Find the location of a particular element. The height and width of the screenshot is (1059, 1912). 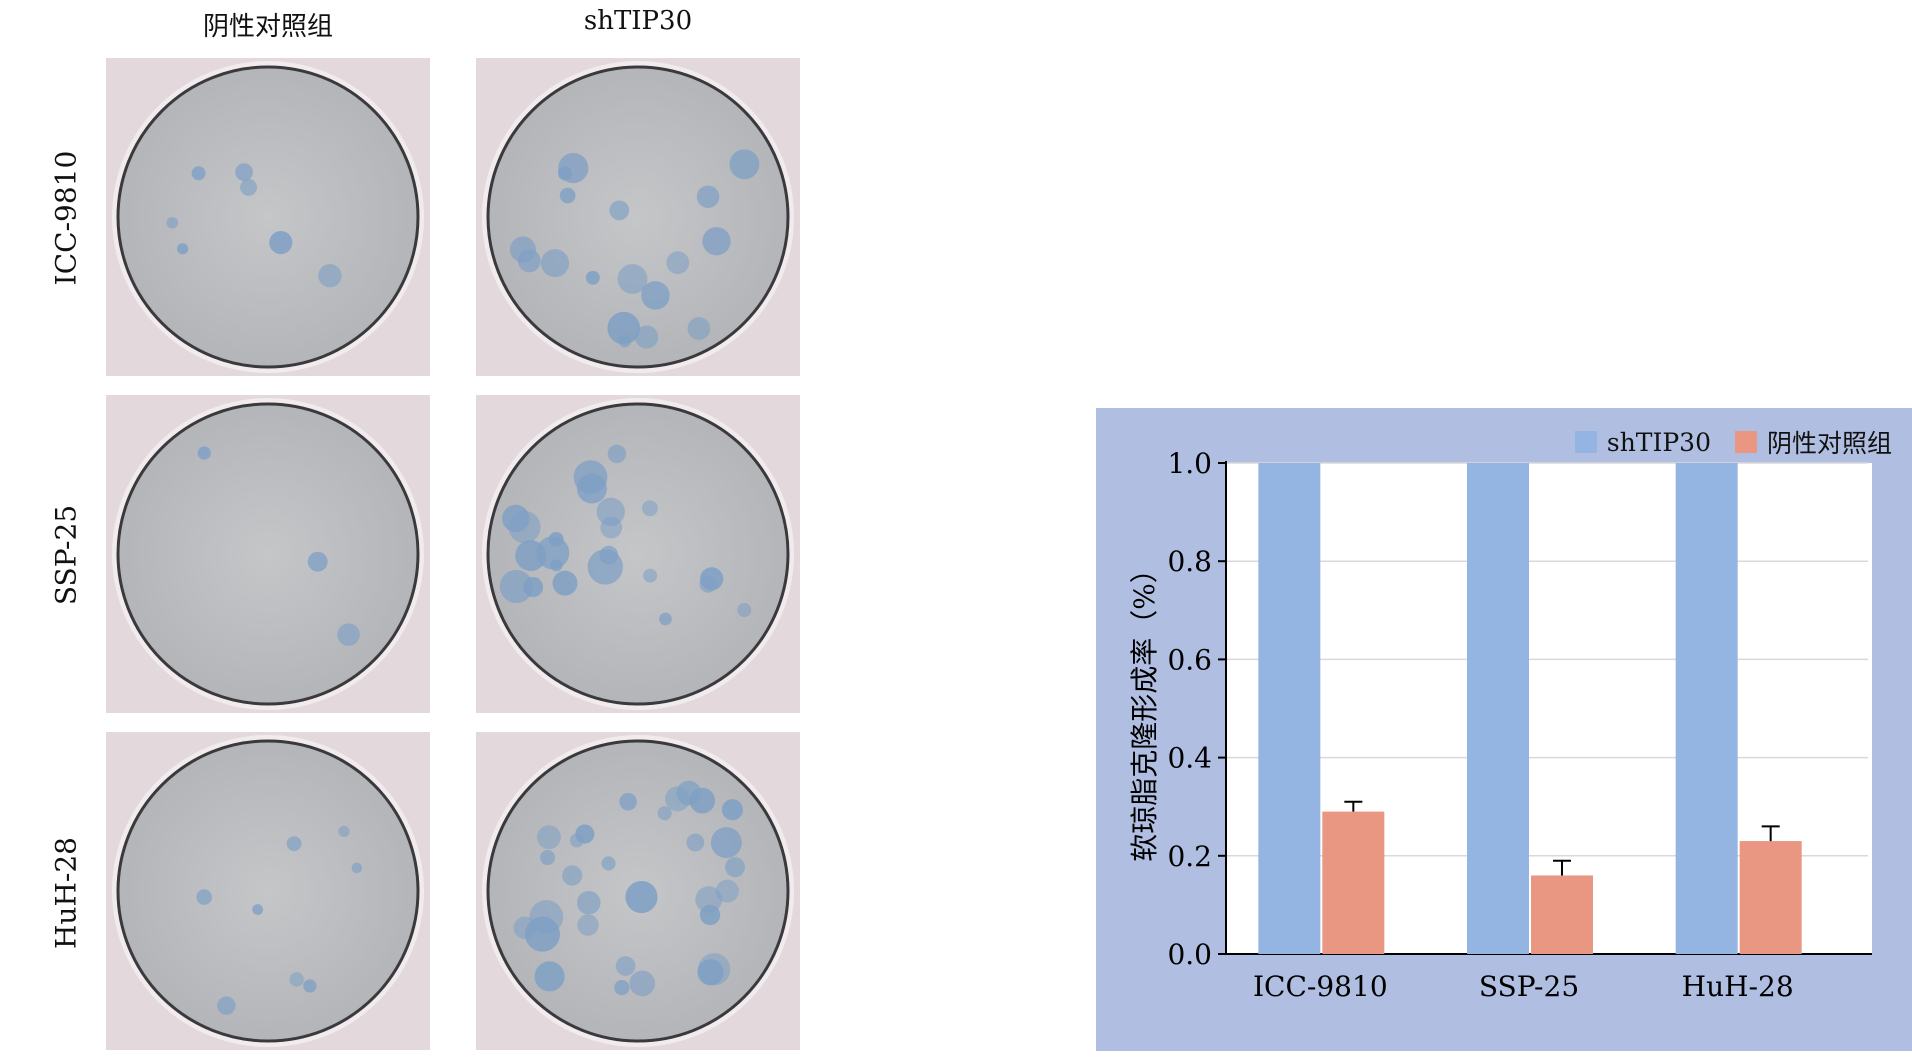

legend-swatch-control is located at coordinates (1745, 442).